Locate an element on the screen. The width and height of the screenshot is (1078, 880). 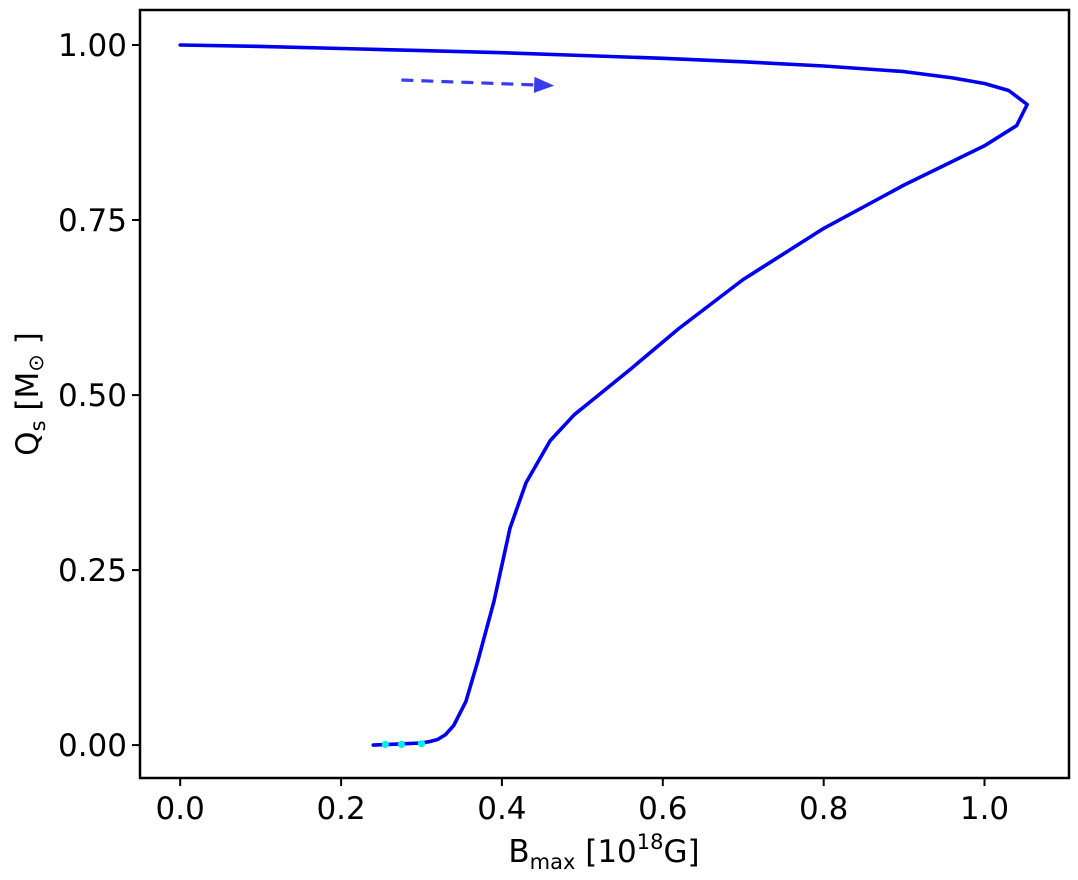
x-tick-label-2: 0.4 is located at coordinates (501, 809).